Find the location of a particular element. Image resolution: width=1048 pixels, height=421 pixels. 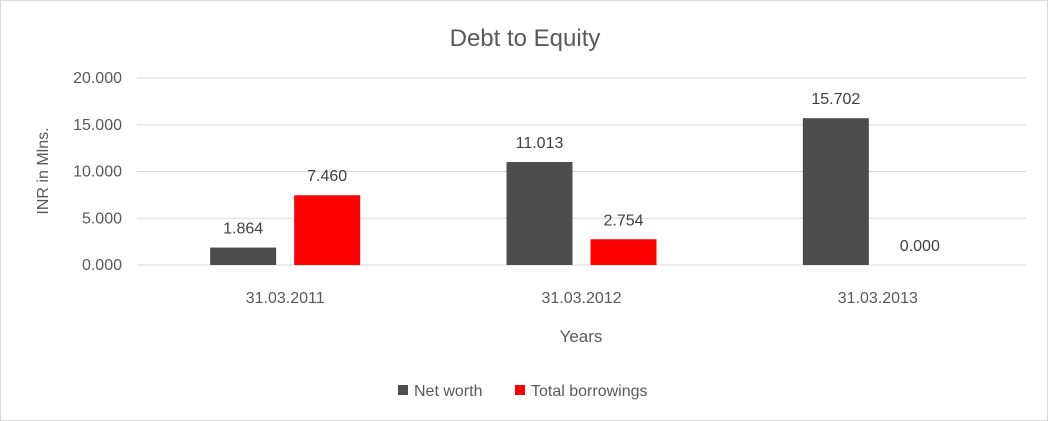

chart-title: Debt to Equity is located at coordinates (525, 38).